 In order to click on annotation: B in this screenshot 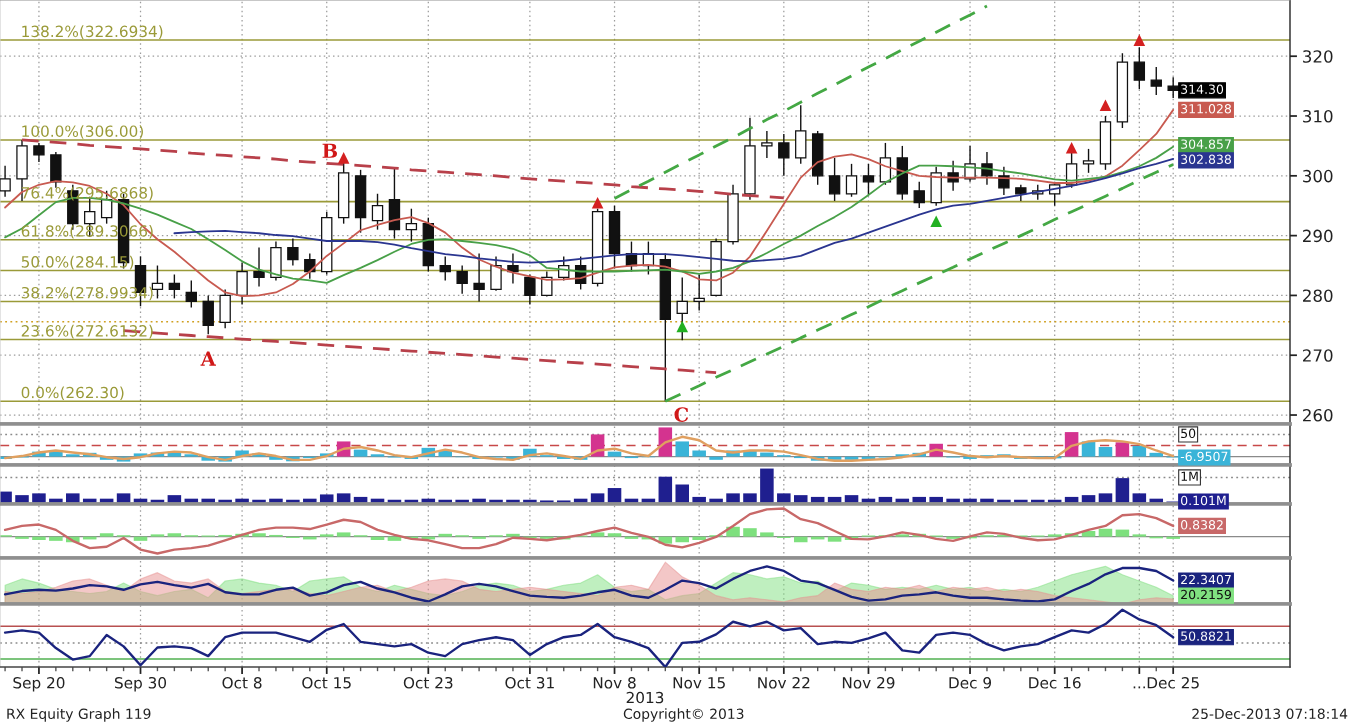, I will do `click(330, 150)`.